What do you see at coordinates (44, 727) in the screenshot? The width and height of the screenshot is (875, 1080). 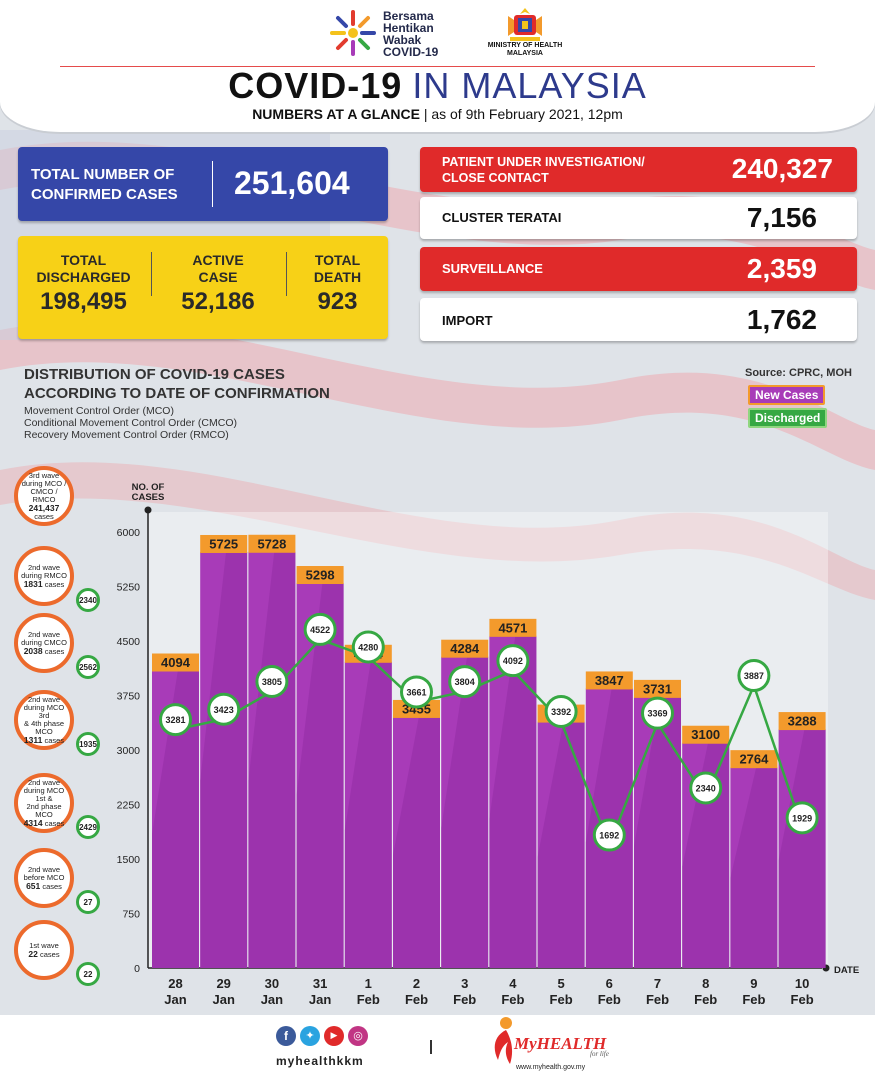 I see `wave-text: & 4th phase MCO` at bounding box center [44, 727].